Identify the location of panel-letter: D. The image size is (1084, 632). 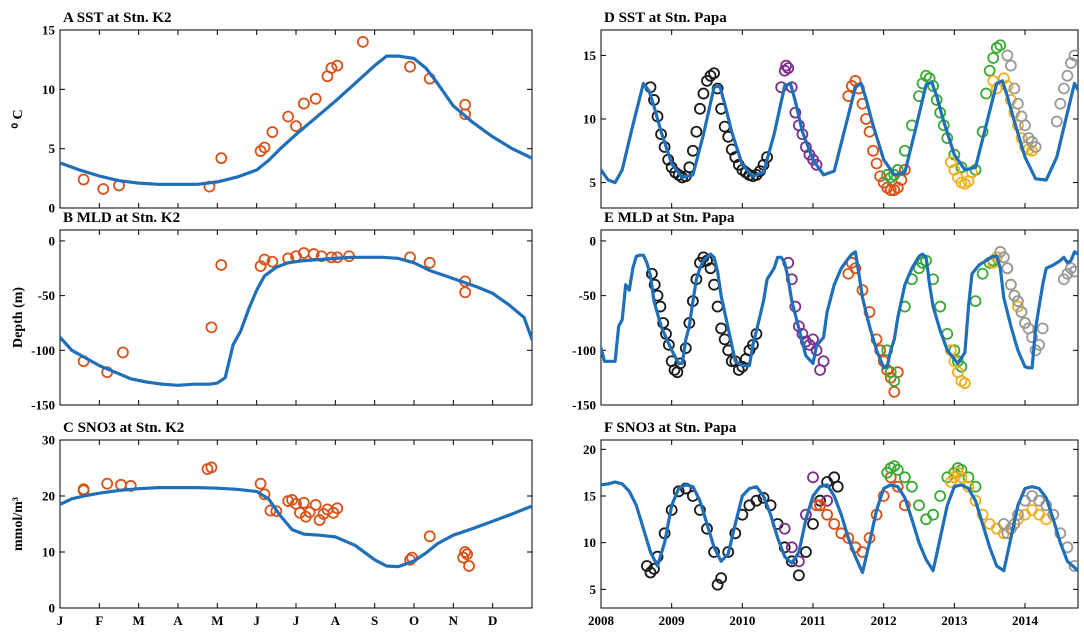
(611, 18).